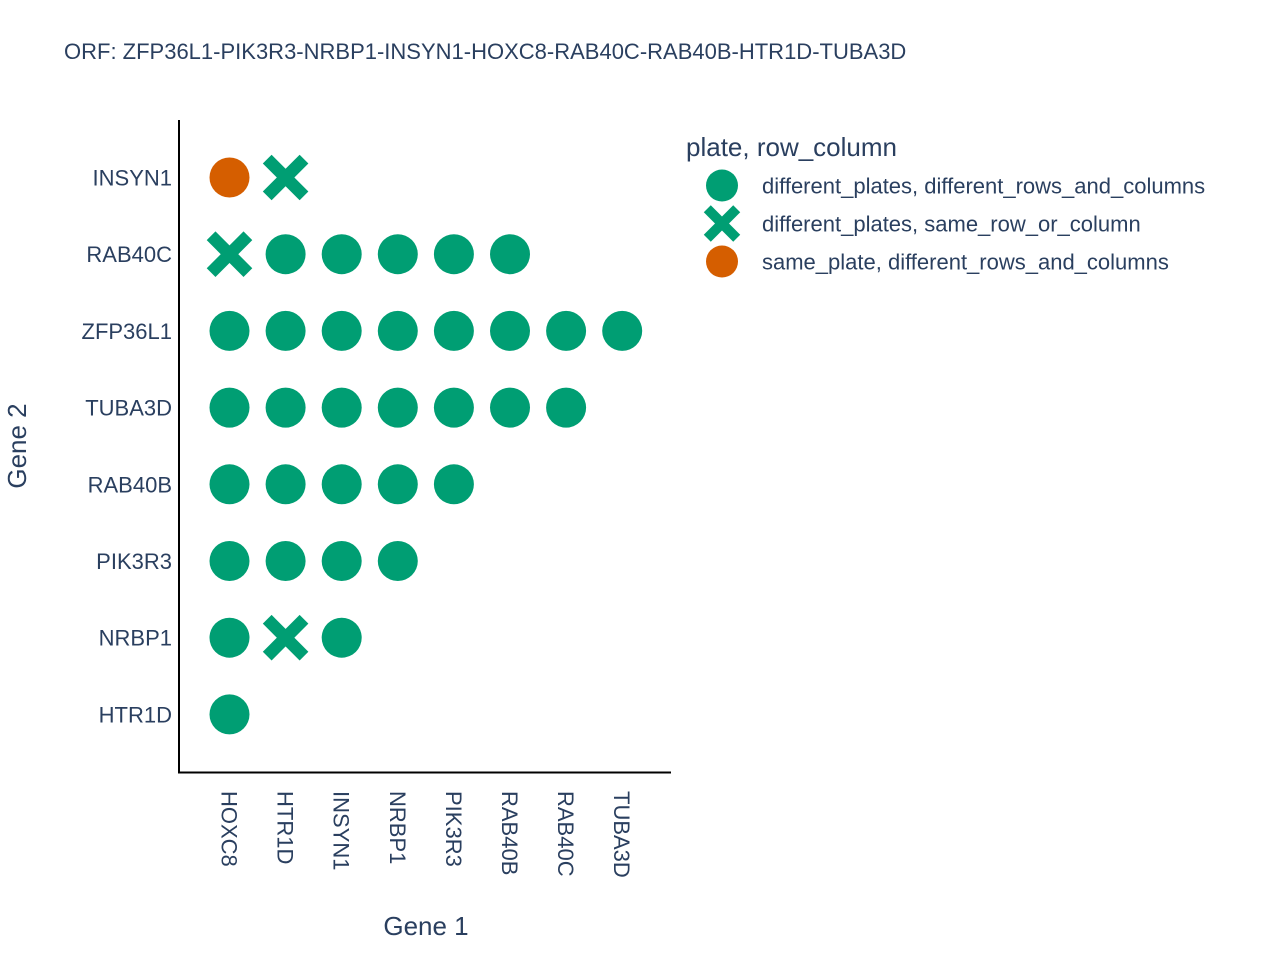 The width and height of the screenshot is (1280, 960). I want to click on y-tick-label-insyn1: INSYN1, so click(132, 178).